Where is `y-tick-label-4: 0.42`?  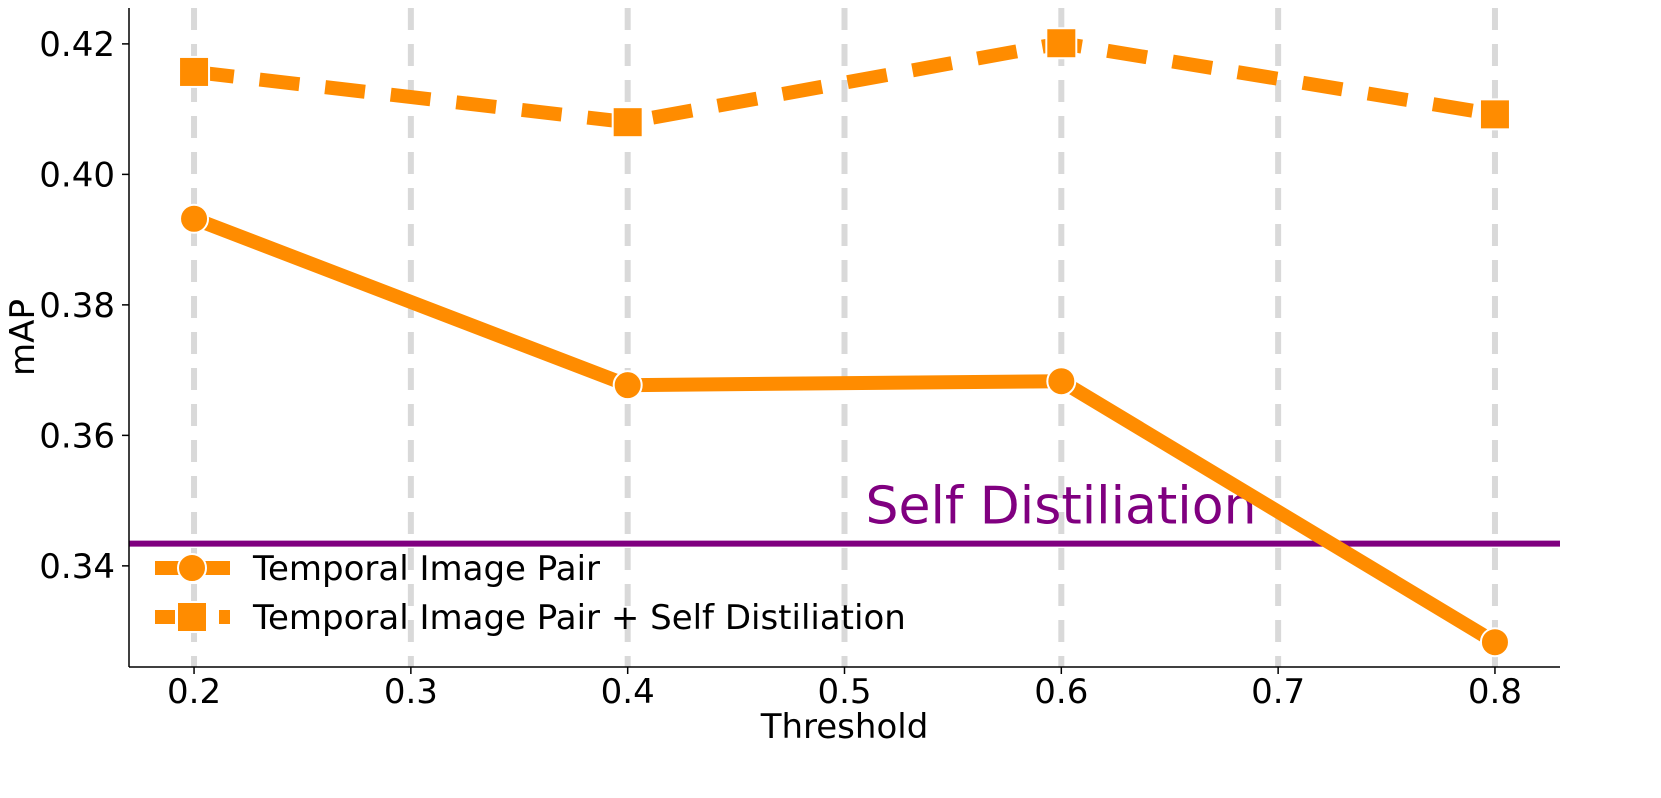 y-tick-label-4: 0.42 is located at coordinates (77, 45).